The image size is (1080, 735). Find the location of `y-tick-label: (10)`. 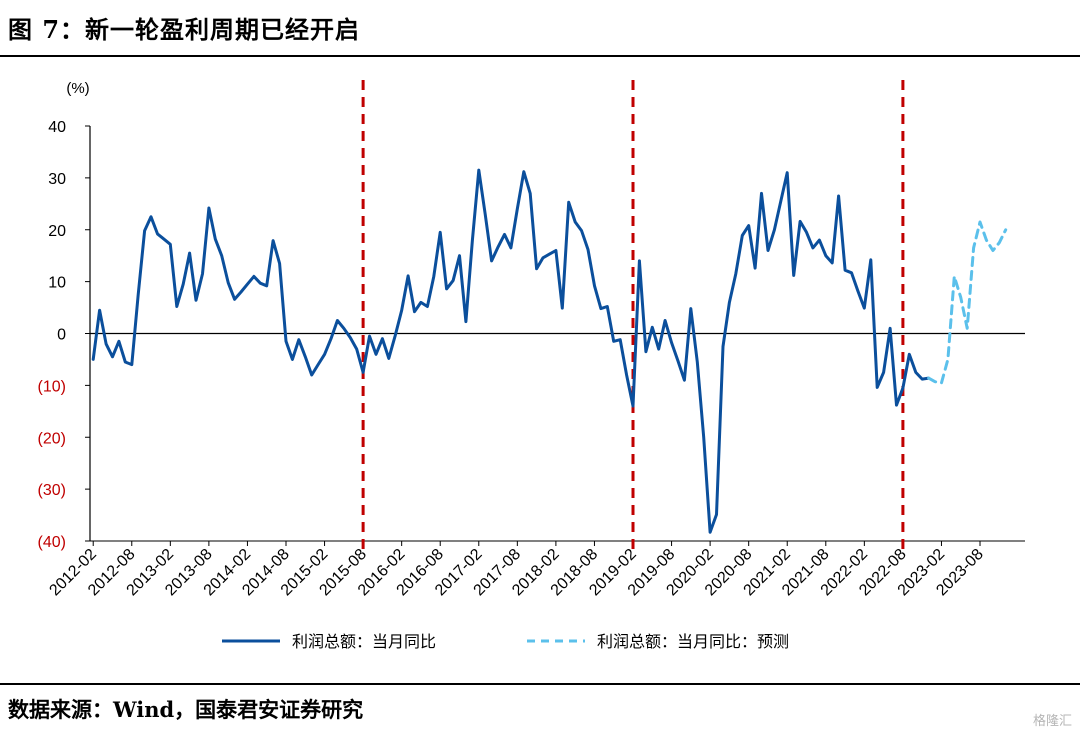

y-tick-label: (10) is located at coordinates (52, 386).